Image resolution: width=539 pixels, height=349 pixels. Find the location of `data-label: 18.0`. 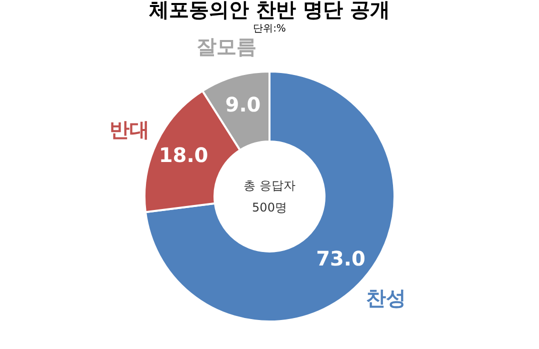

data-label: 18.0 is located at coordinates (183, 155).